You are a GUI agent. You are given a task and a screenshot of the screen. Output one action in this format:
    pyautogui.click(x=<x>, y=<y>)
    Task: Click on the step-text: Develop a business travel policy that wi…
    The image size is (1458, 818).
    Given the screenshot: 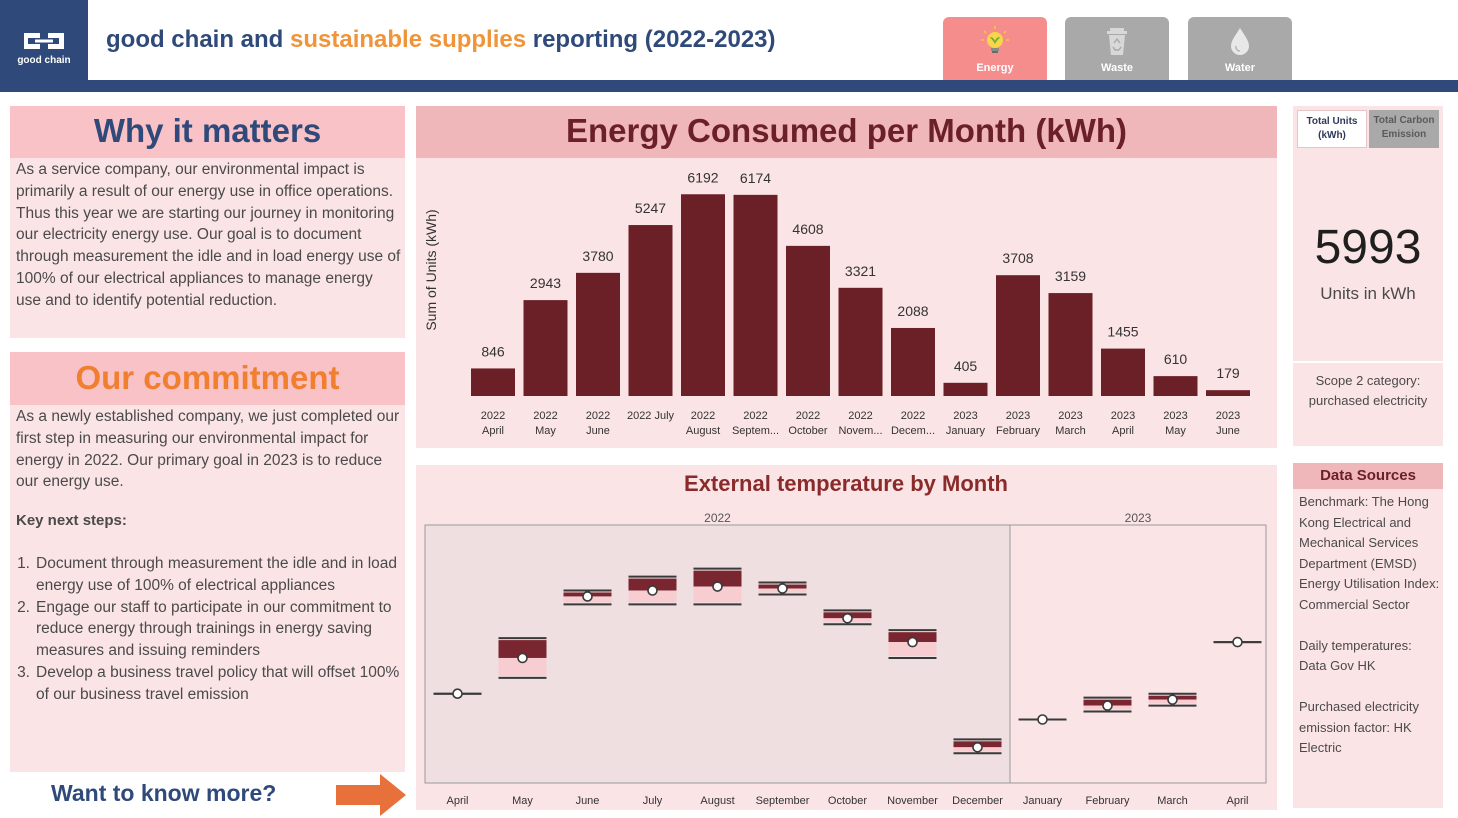 What is the action you would take?
    pyautogui.click(x=218, y=683)
    